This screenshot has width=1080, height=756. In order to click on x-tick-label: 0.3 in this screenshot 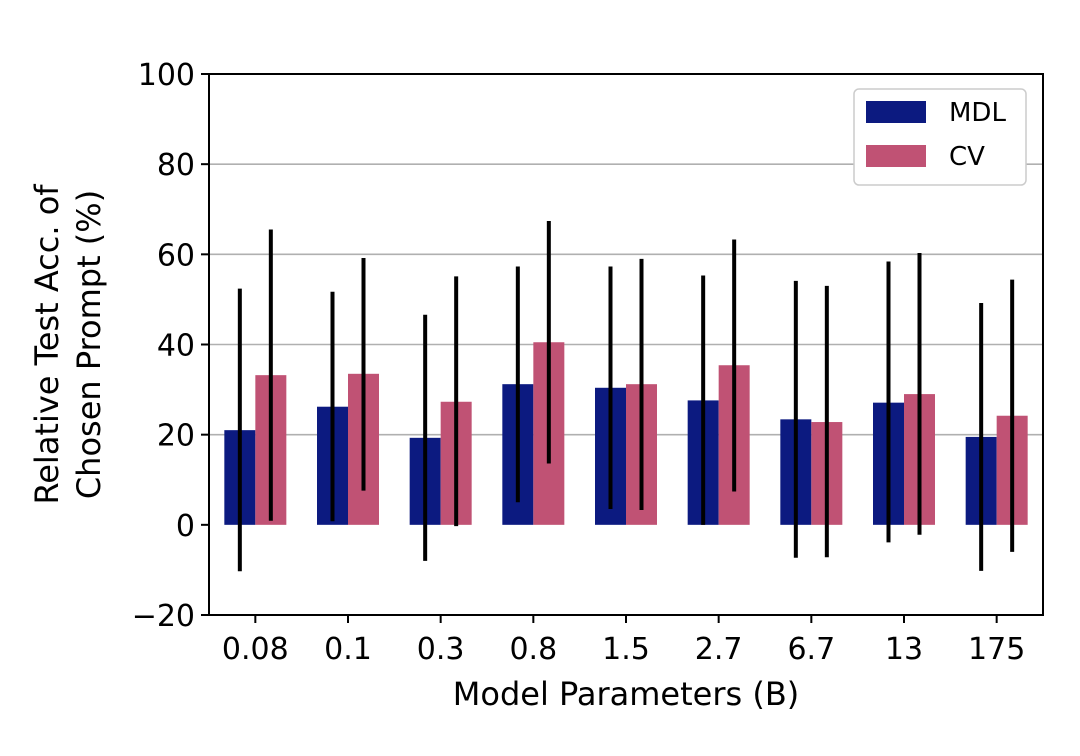, I will do `click(441, 649)`.